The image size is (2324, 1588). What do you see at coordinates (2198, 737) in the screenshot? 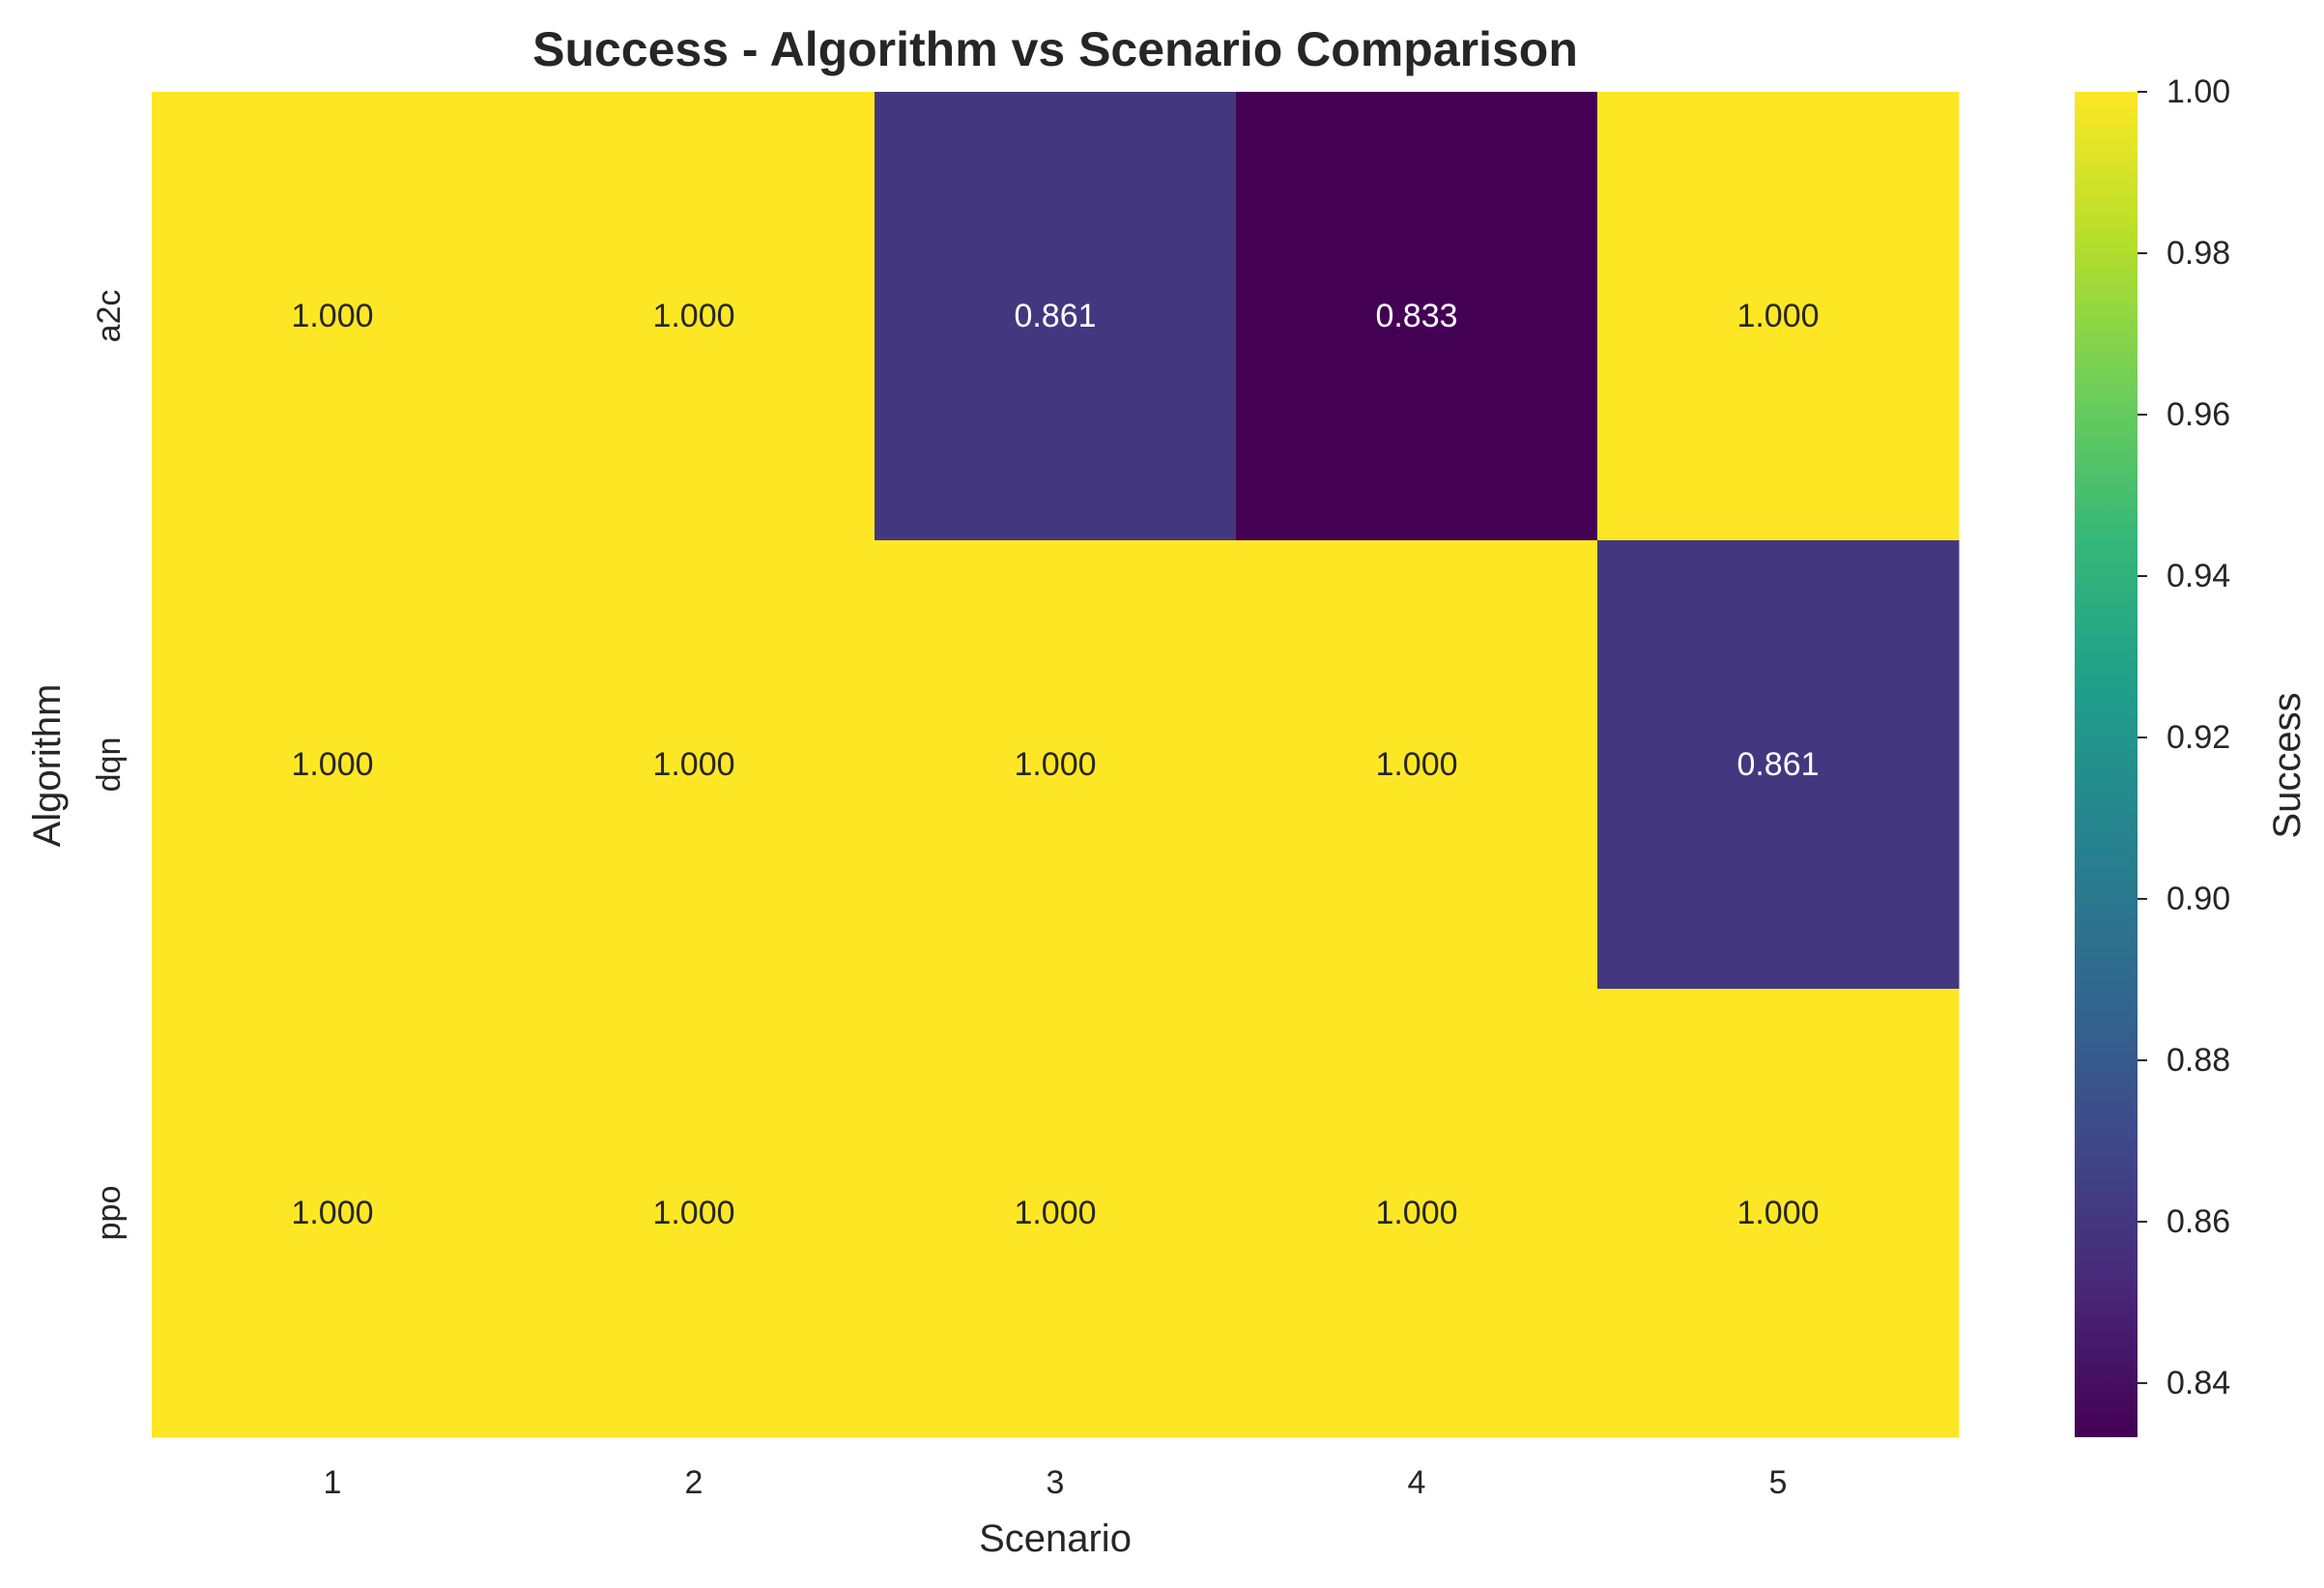
I see `colorbar-tick-label: 0.92` at bounding box center [2198, 737].